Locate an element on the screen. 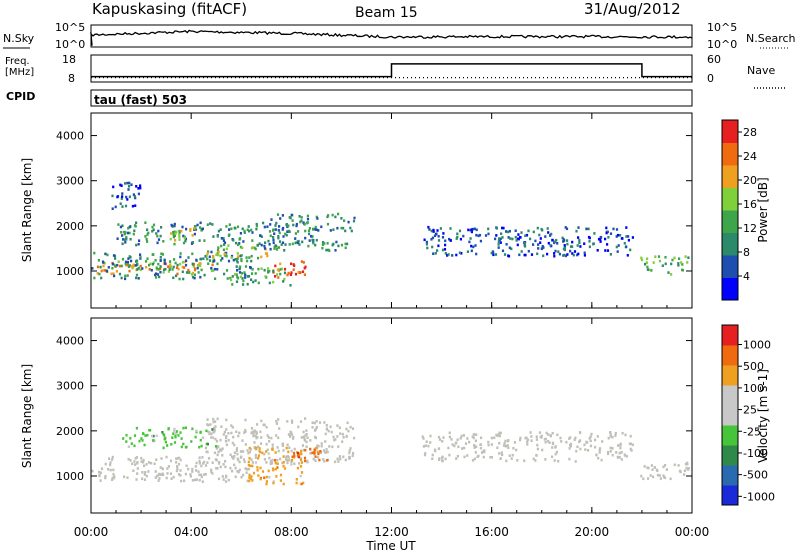 The height and width of the screenshot is (554, 800). x-tick-label: 20:00 is located at coordinates (592, 532).